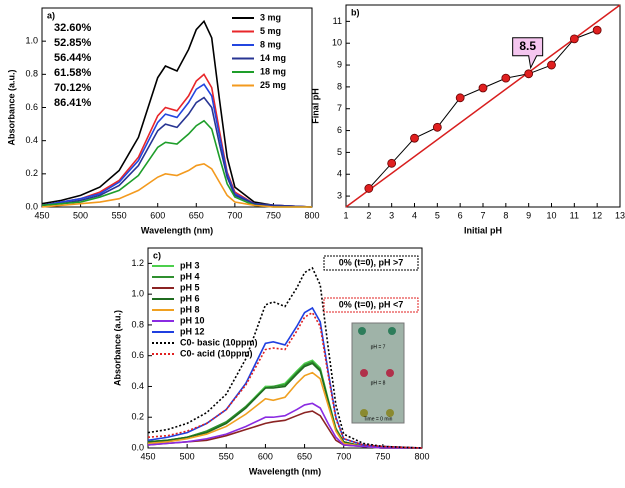 The width and height of the screenshot is (625, 488). What do you see at coordinates (339, 130) in the screenshot?
I see `y-tick-label: 6` at bounding box center [339, 130].